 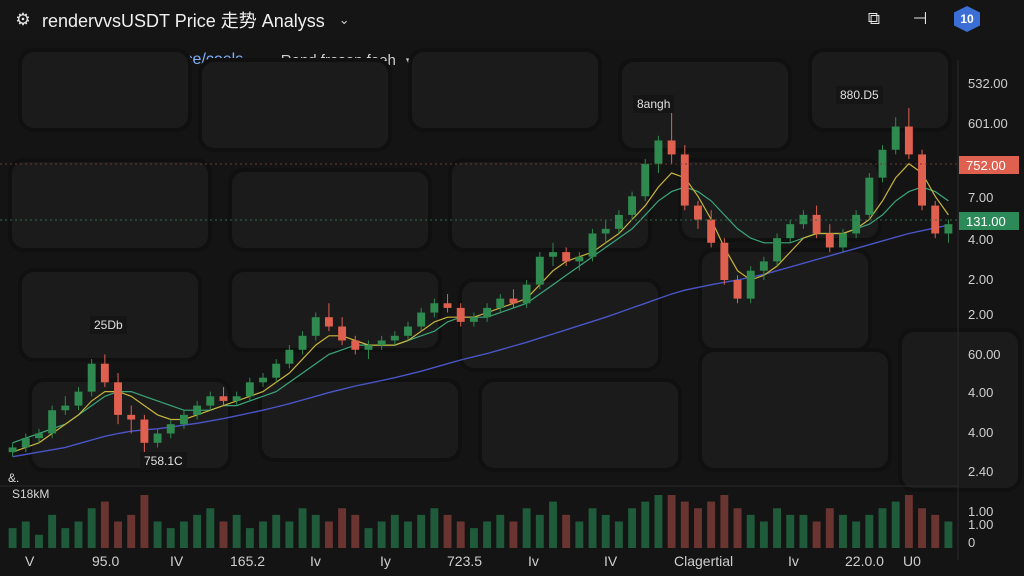 What do you see at coordinates (703, 561) in the screenshot?
I see `x-tick-label: Clagertial` at bounding box center [703, 561].